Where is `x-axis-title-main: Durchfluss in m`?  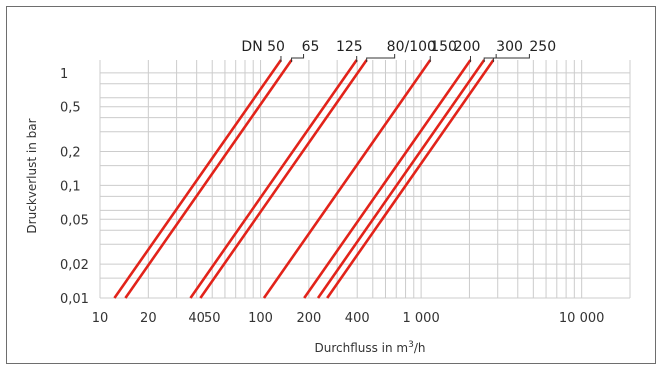 x-axis-title-main: Durchfluss in m is located at coordinates (361, 348).